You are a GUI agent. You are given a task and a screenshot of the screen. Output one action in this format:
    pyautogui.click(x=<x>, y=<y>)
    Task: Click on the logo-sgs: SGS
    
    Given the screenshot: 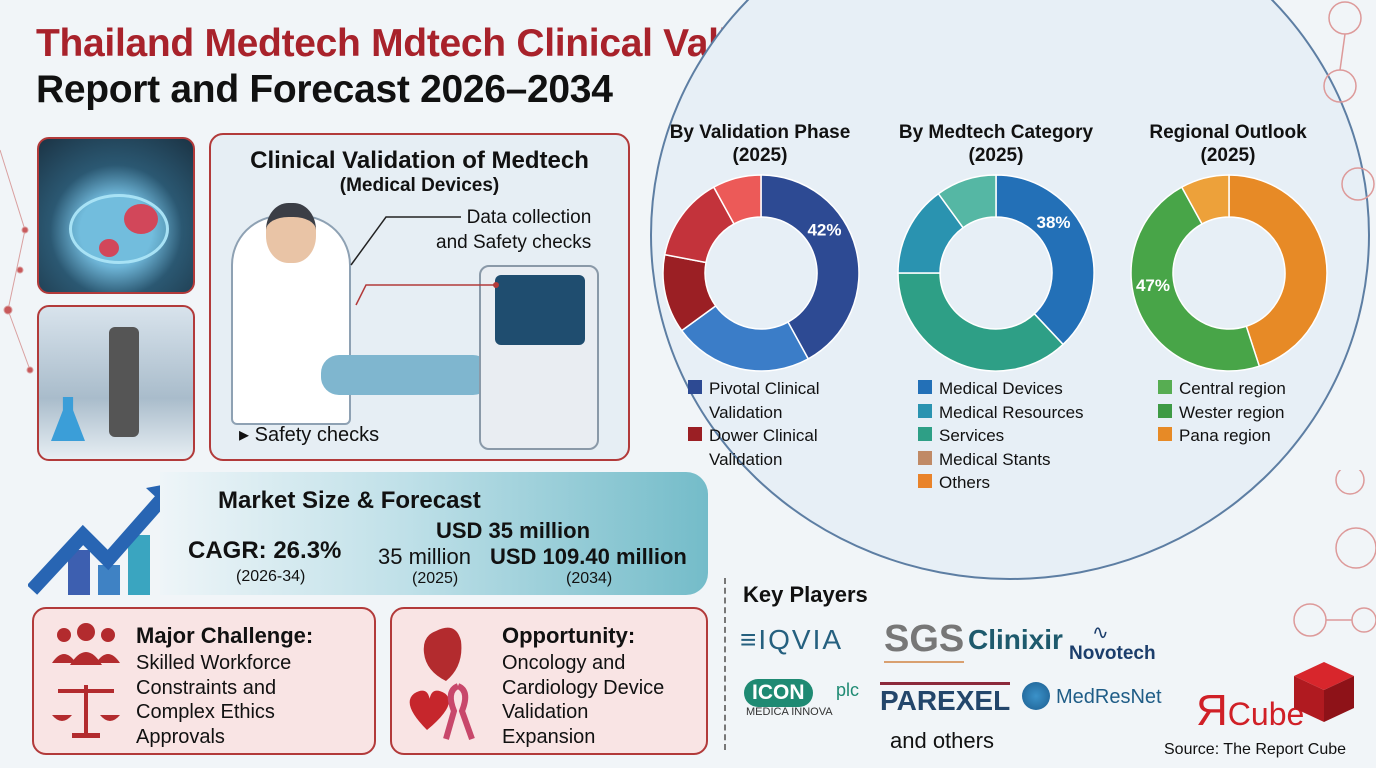 What is the action you would take?
    pyautogui.click(x=924, y=640)
    